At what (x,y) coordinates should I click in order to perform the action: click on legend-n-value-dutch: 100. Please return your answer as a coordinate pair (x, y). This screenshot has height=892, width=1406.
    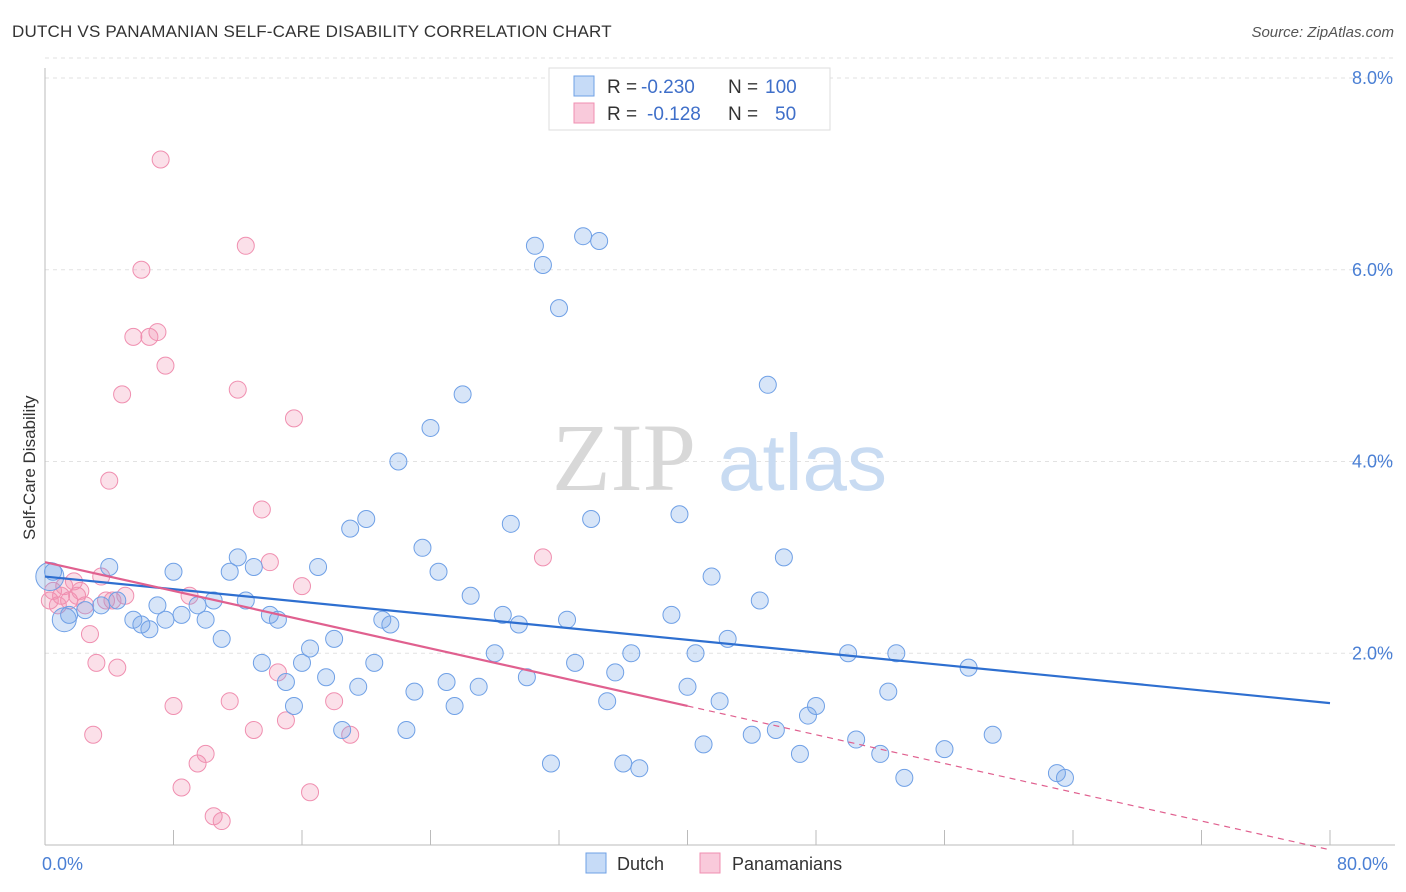
    Looking at the image, I should click on (781, 87).